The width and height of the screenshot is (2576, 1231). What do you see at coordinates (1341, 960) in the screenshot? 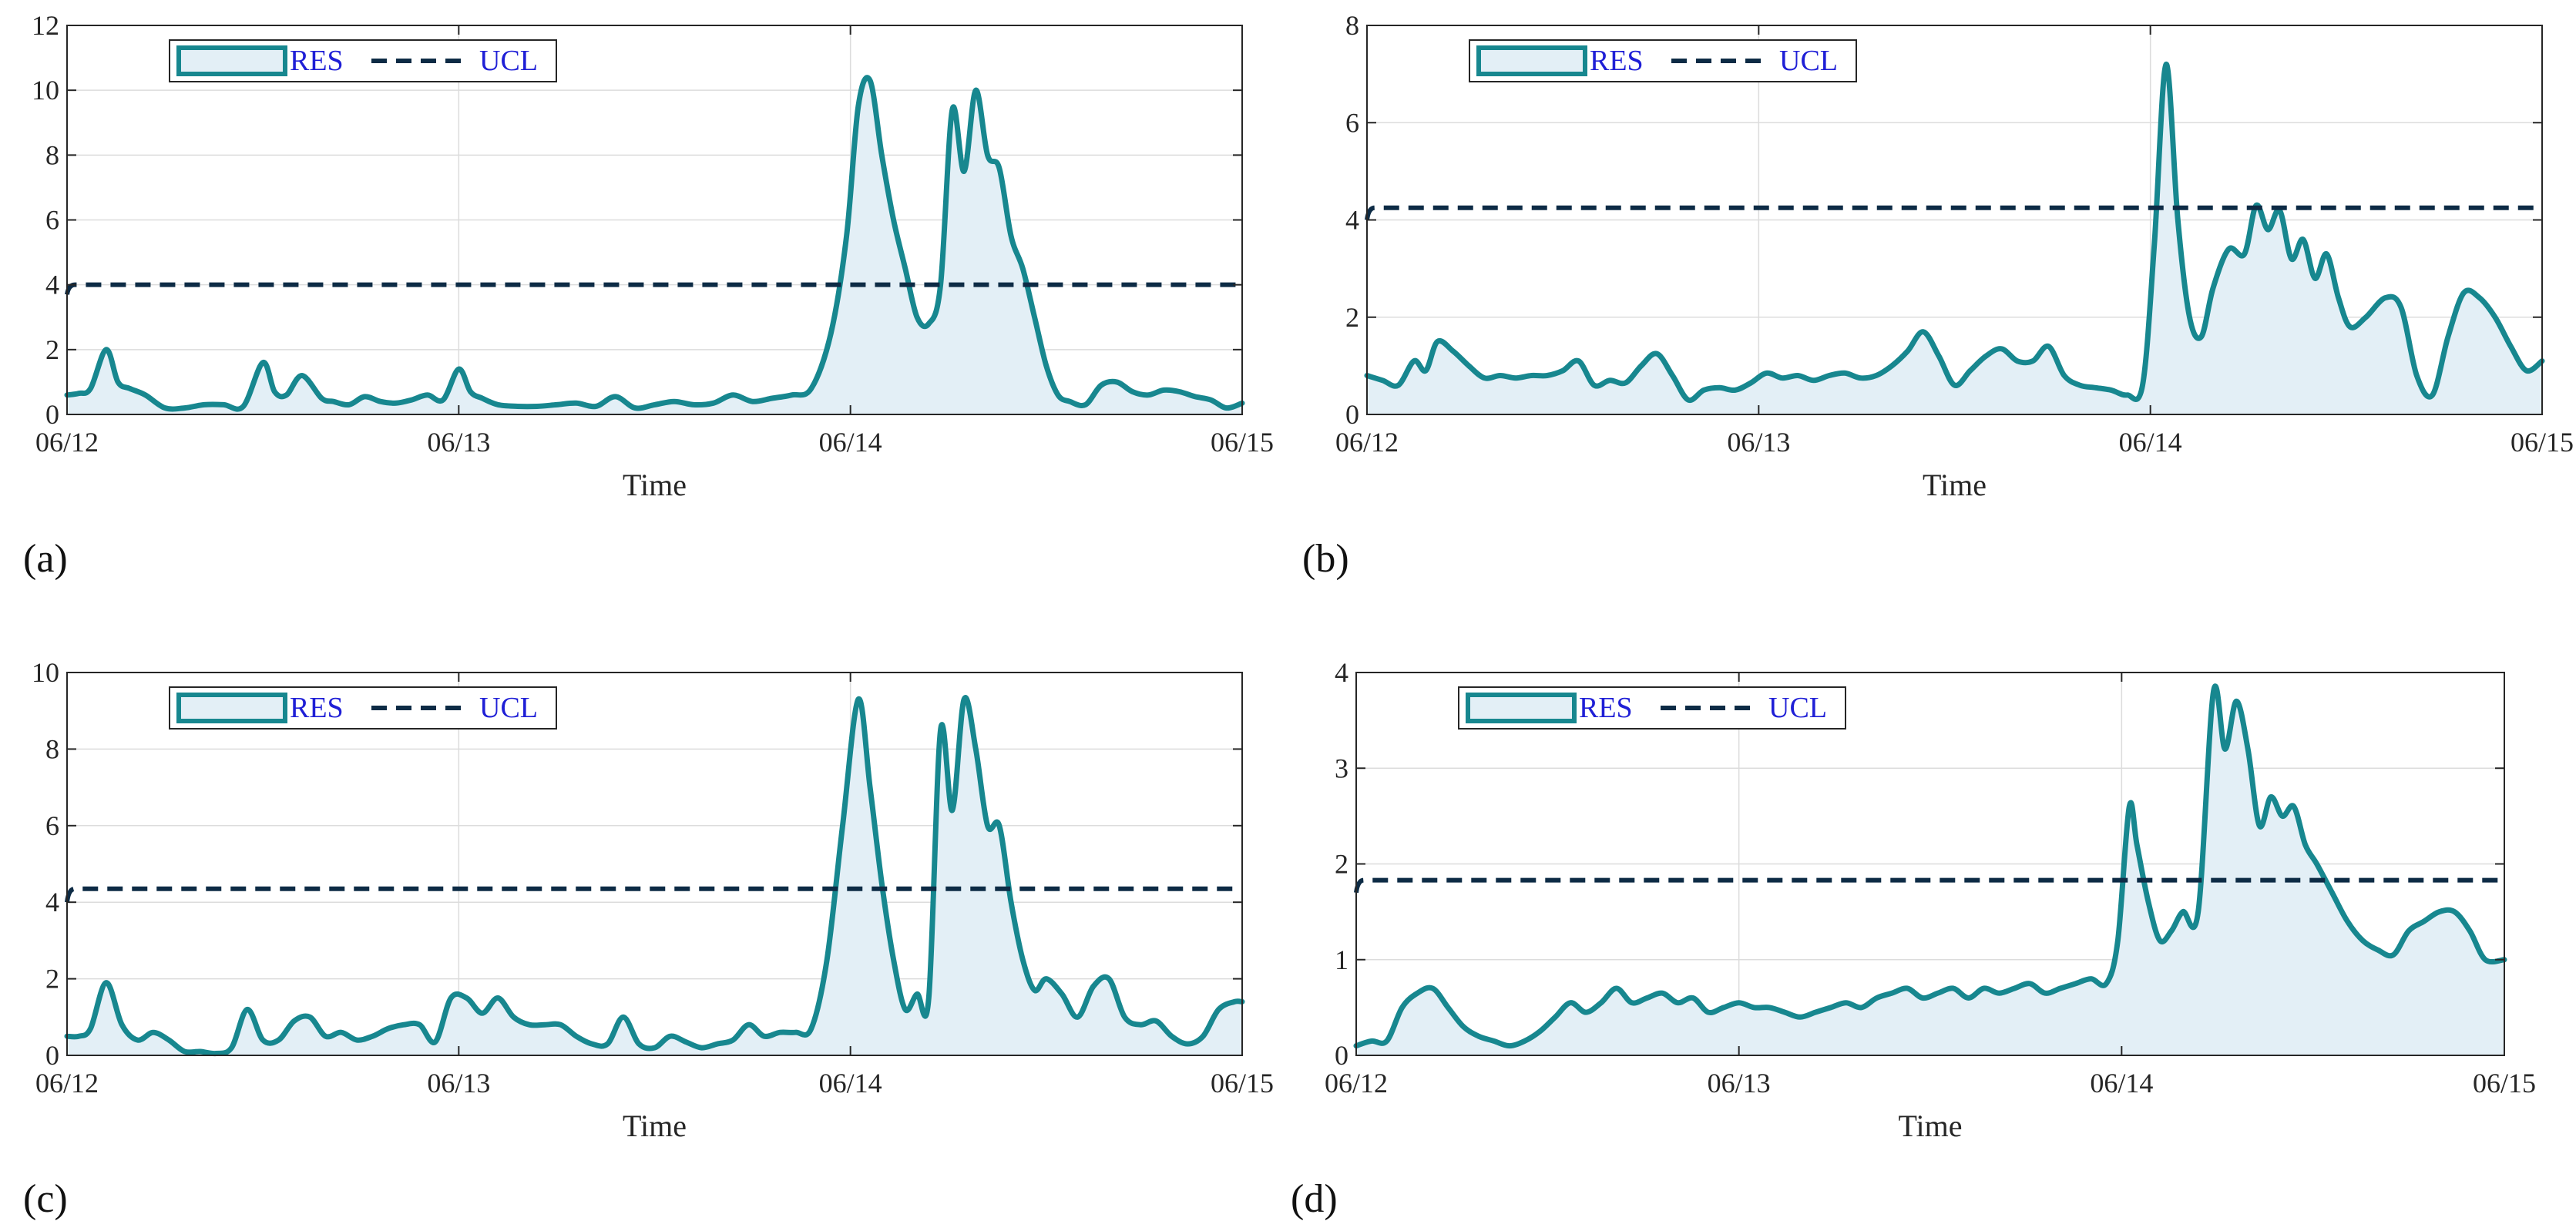
I see `y-tick-label: 1` at bounding box center [1341, 960].